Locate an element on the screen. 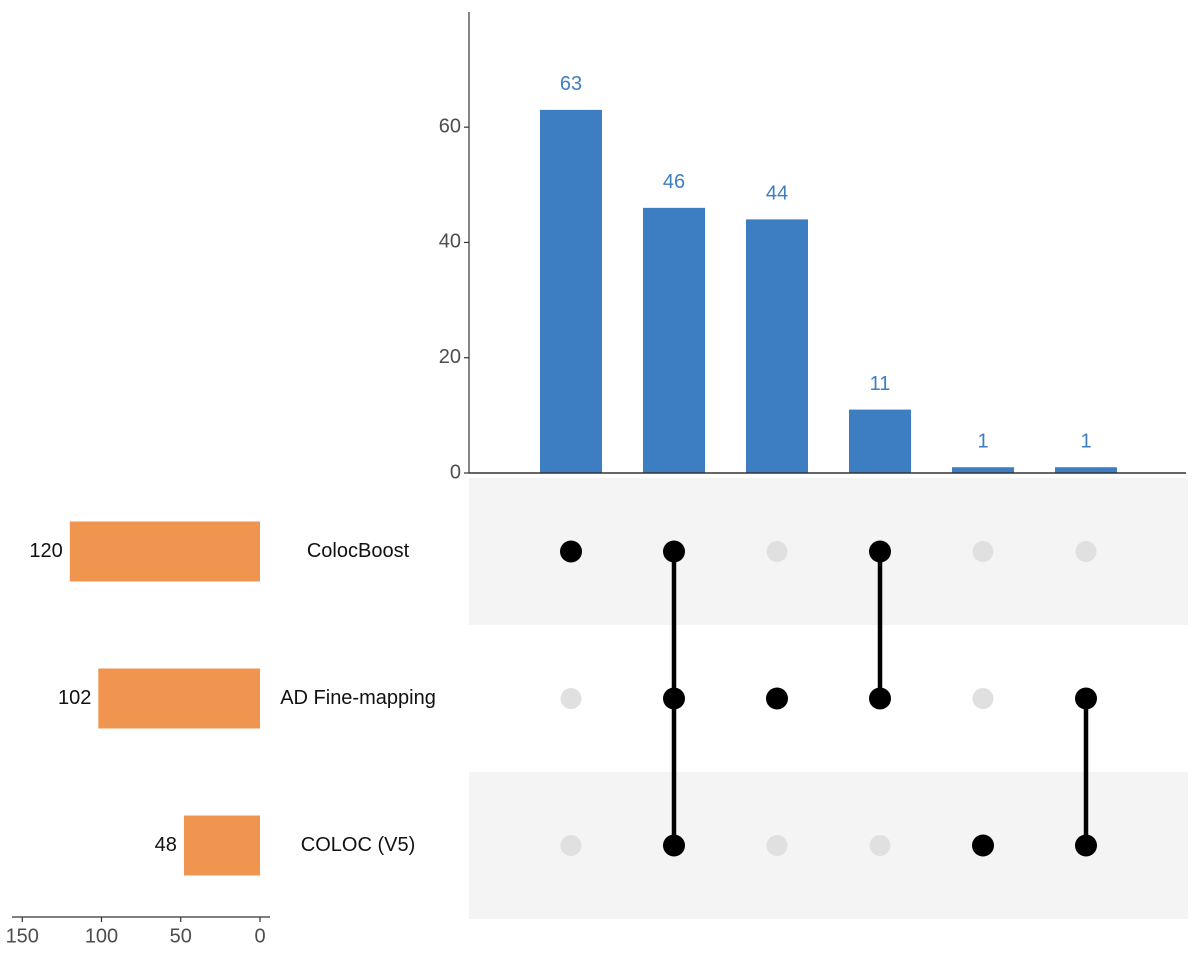 The width and height of the screenshot is (1200, 960). y-tick-label: 20 is located at coordinates (450, 357).